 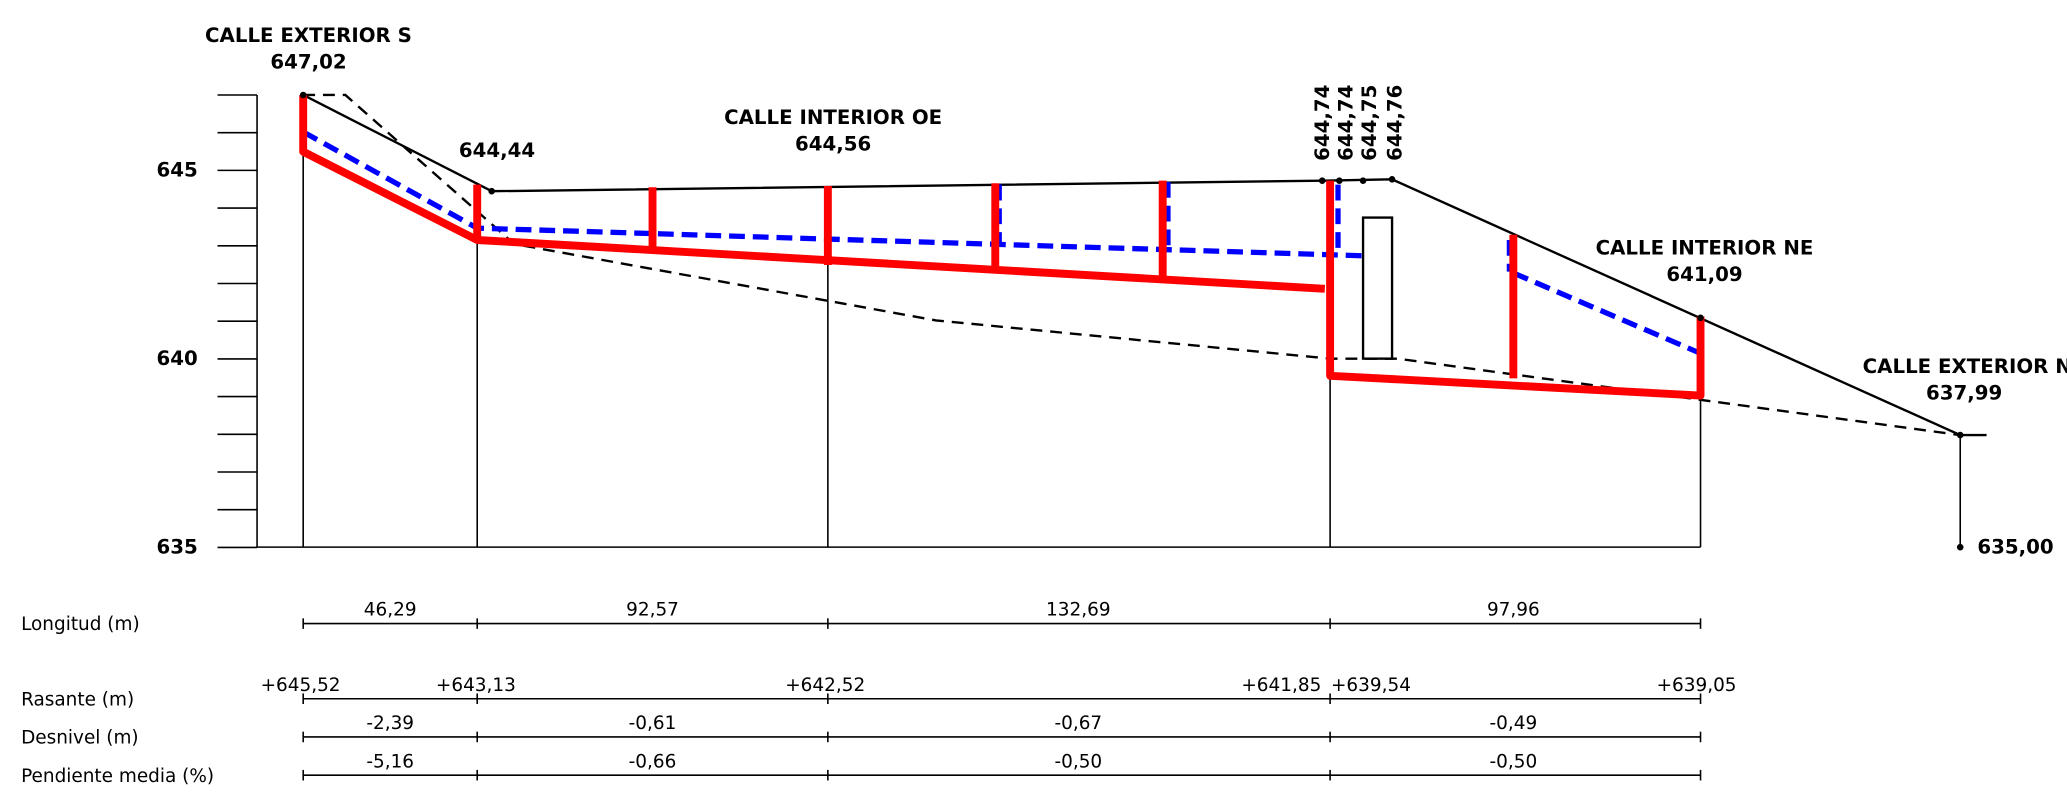 I want to click on point-elevation: 644,76, so click(x=1394, y=123).